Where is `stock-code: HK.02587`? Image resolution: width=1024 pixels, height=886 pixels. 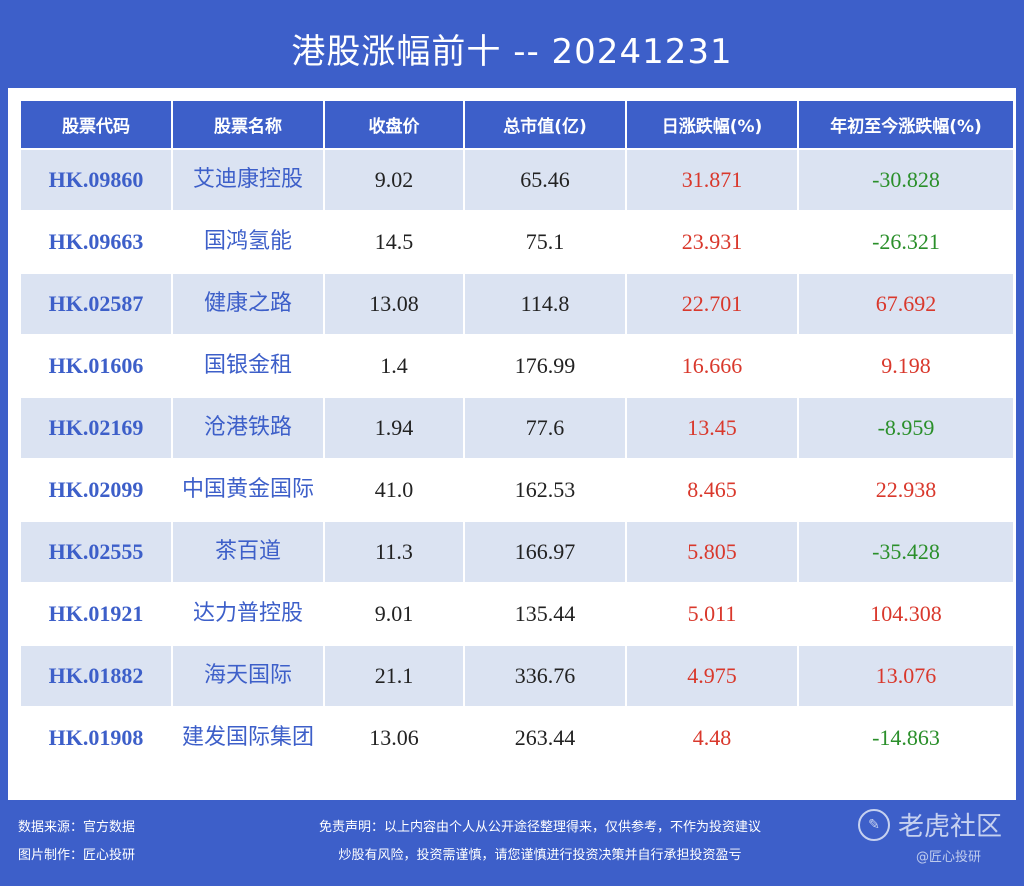 stock-code: HK.02587 is located at coordinates (96, 304).